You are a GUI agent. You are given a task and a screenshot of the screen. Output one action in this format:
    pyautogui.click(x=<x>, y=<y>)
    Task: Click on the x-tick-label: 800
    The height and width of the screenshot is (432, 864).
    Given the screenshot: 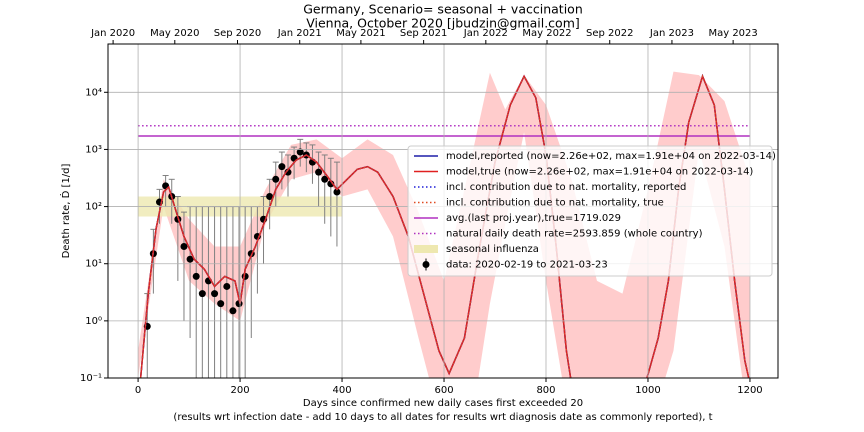 What is the action you would take?
    pyautogui.click(x=545, y=390)
    